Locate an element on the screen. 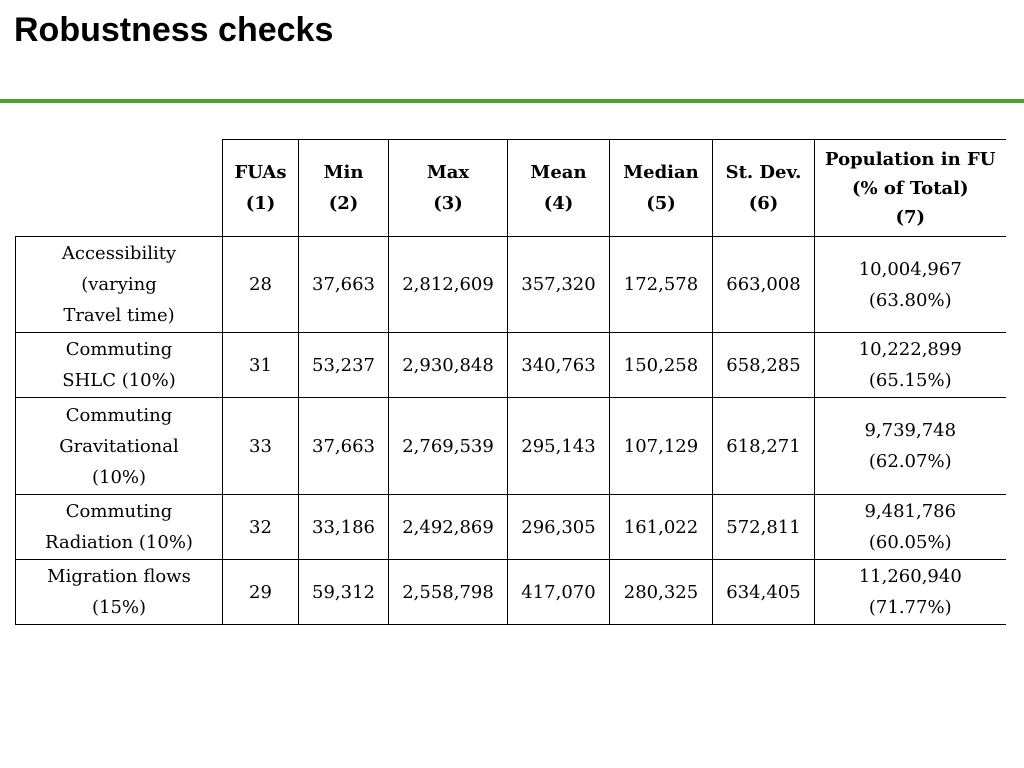 This screenshot has height=768, width=1024. cell-mean: 295,143 is located at coordinates (558, 446).